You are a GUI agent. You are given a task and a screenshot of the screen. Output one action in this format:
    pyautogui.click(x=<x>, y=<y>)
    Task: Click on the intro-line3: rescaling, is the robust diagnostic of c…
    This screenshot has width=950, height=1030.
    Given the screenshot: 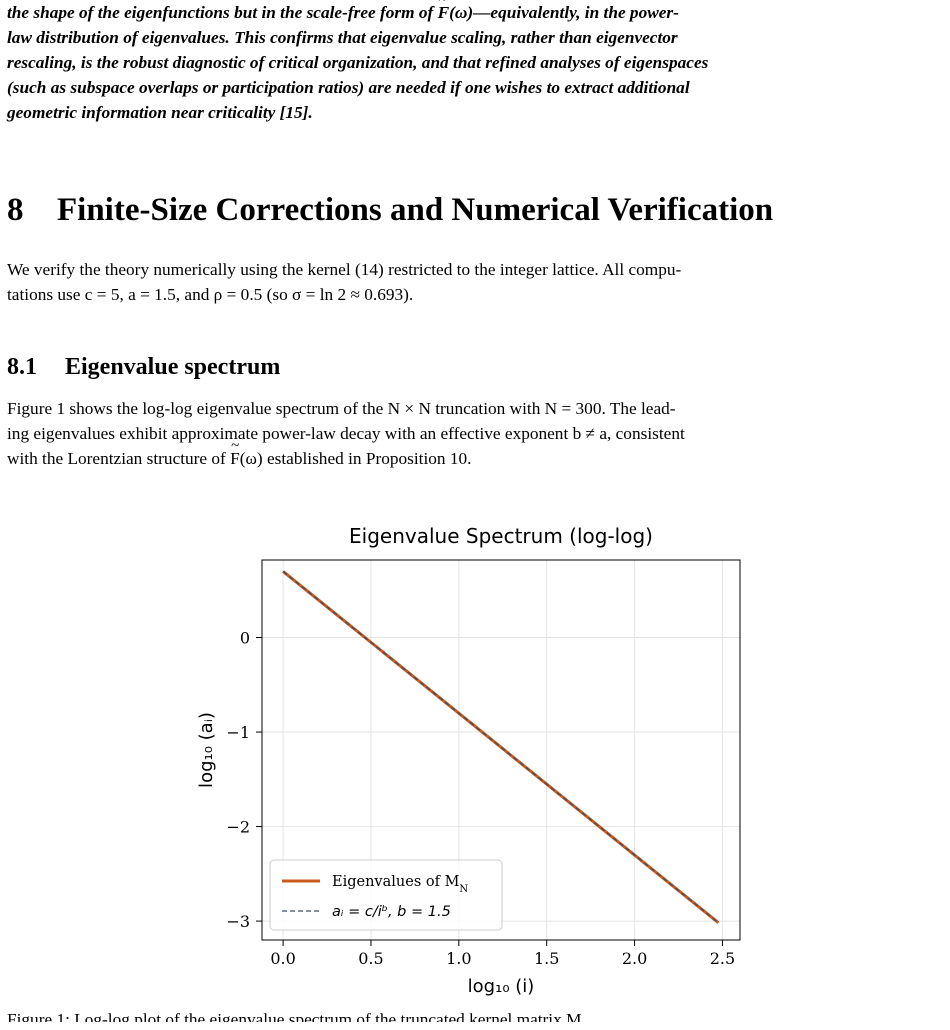 What is the action you would take?
    pyautogui.click(x=358, y=62)
    